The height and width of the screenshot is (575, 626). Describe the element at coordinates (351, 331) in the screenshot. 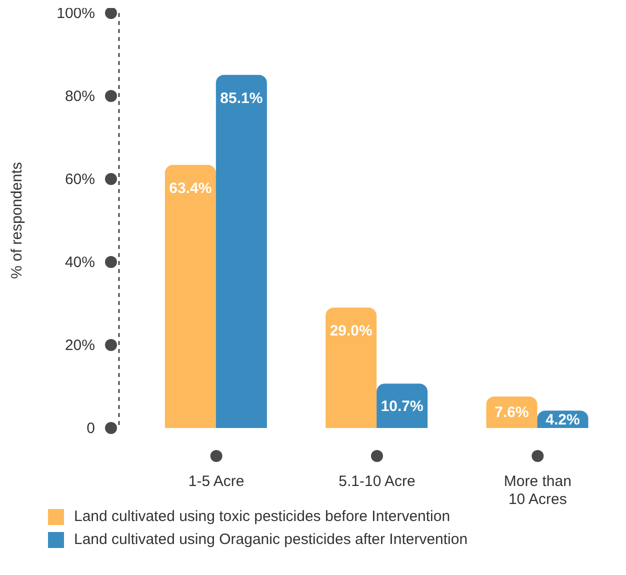

I see `data-label: 29.0%` at that location.